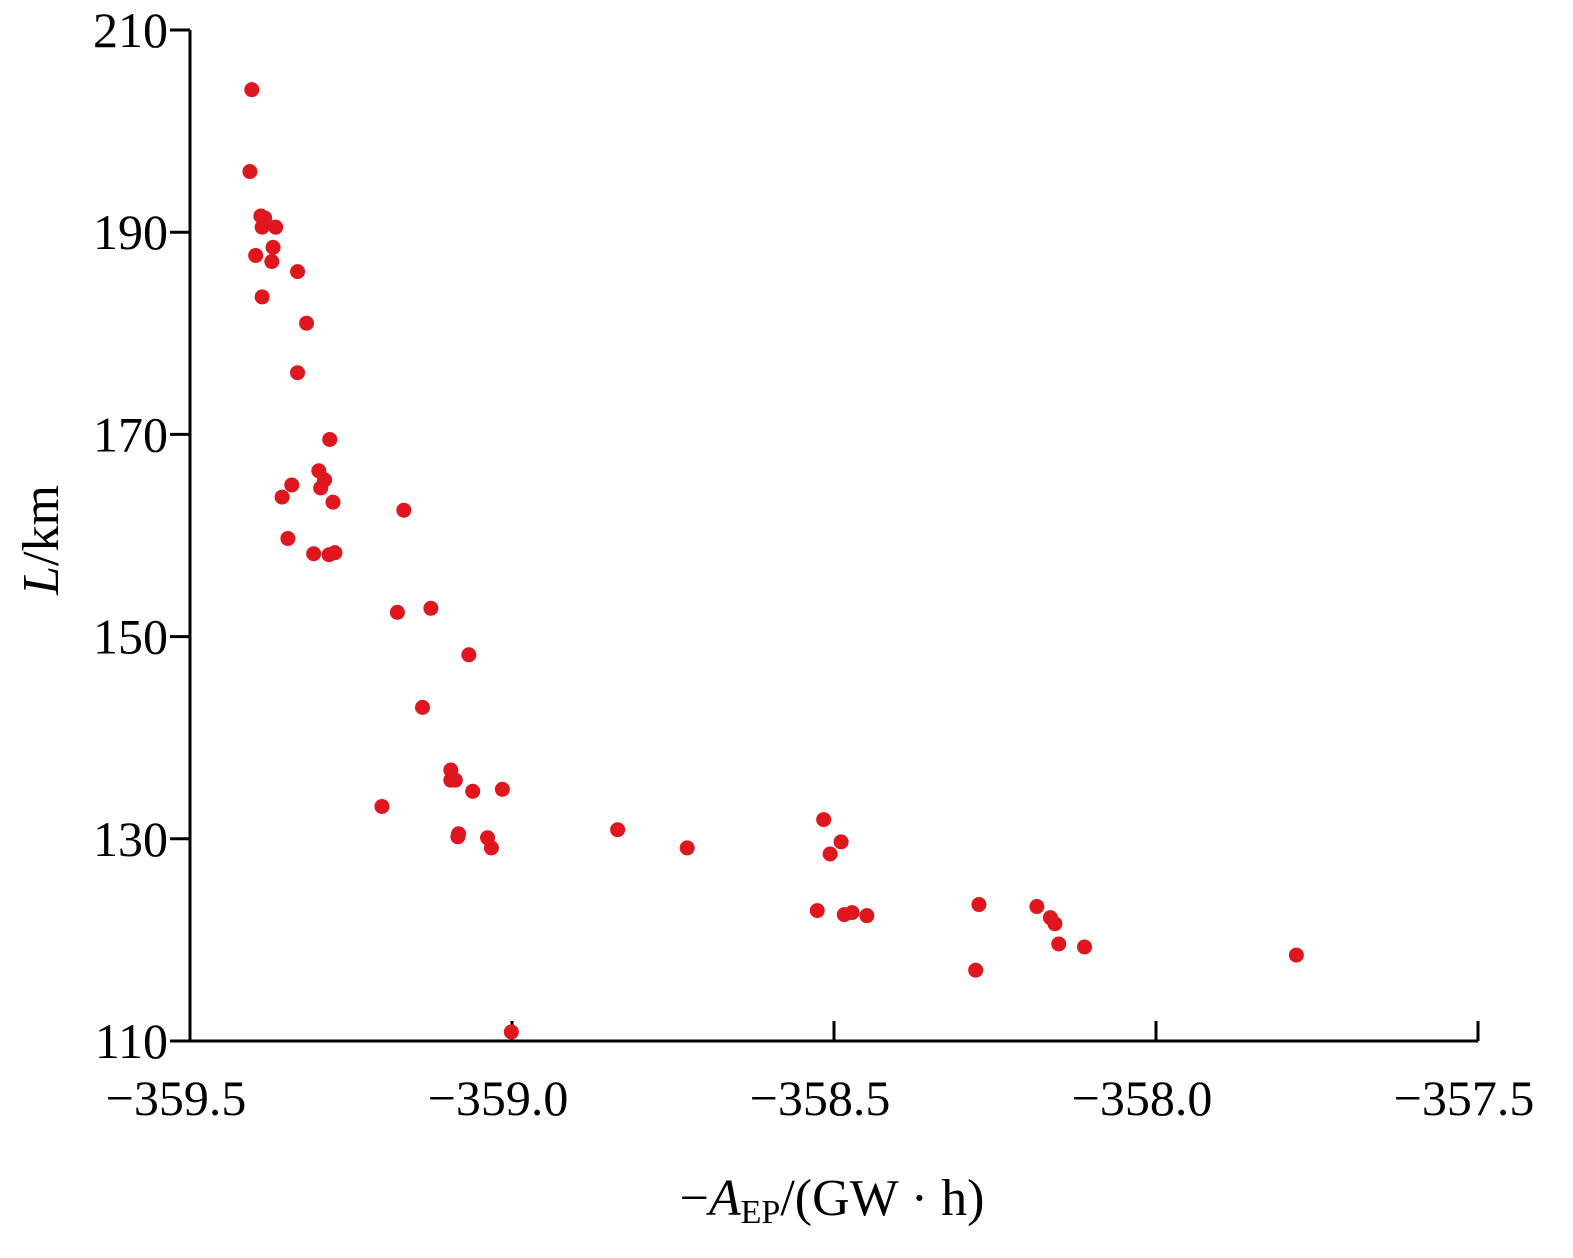 This screenshot has width=1573, height=1258. Describe the element at coordinates (130, 30) in the screenshot. I see `y-tick-label: 210` at that location.